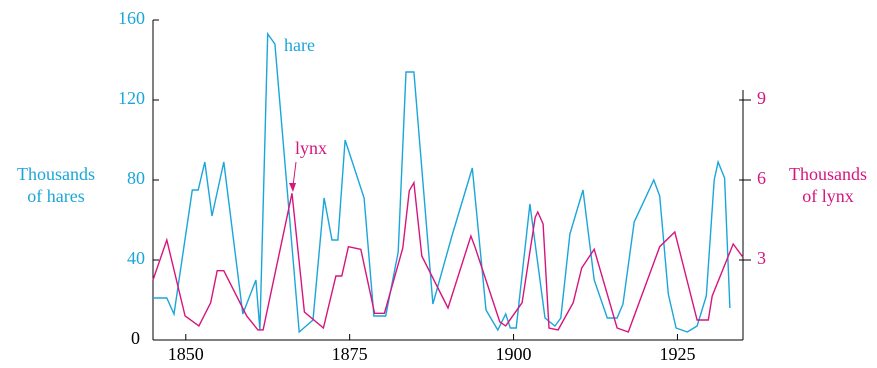 The height and width of the screenshot is (368, 877). Describe the element at coordinates (294, 174) in the screenshot. I see `annotation-arrow` at that location.